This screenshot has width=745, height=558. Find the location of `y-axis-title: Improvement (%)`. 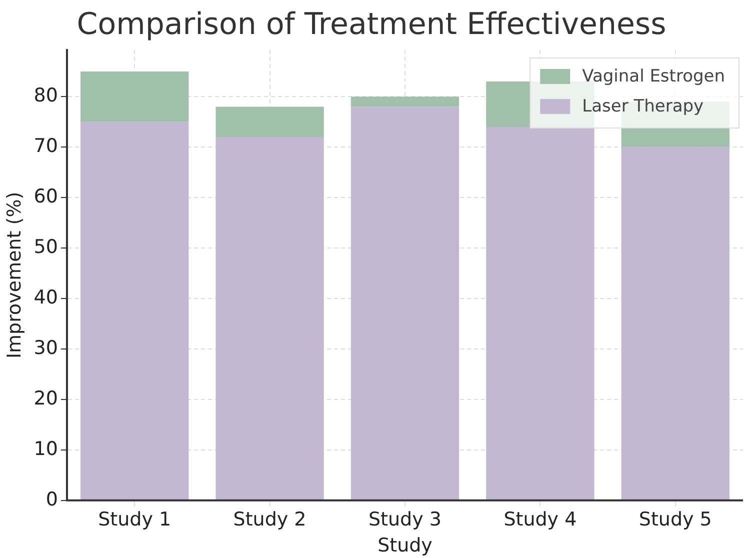

y-axis-title: Improvement (%) is located at coordinates (14, 275).